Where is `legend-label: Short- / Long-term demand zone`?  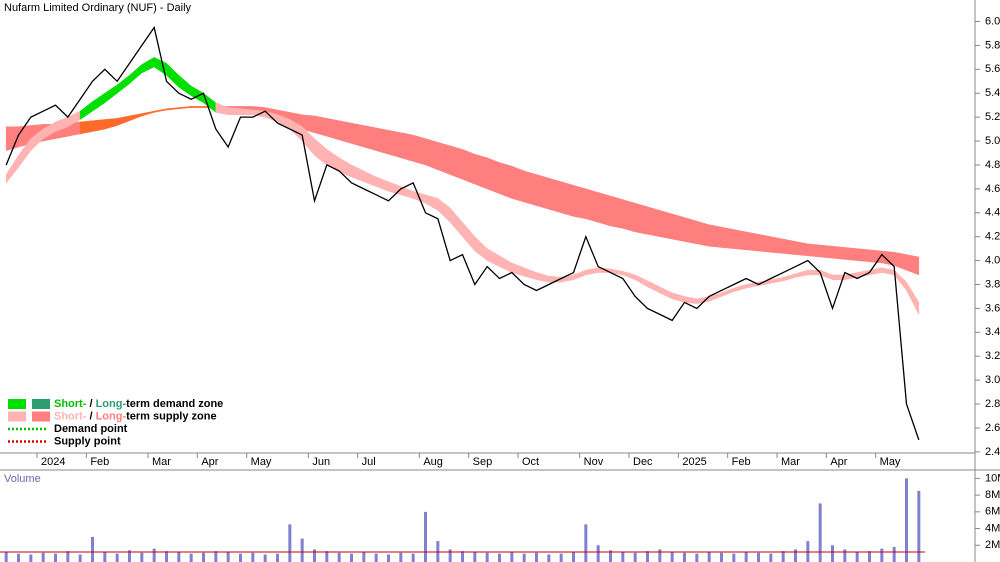 legend-label: Short- / Long-term demand zone is located at coordinates (138, 404).